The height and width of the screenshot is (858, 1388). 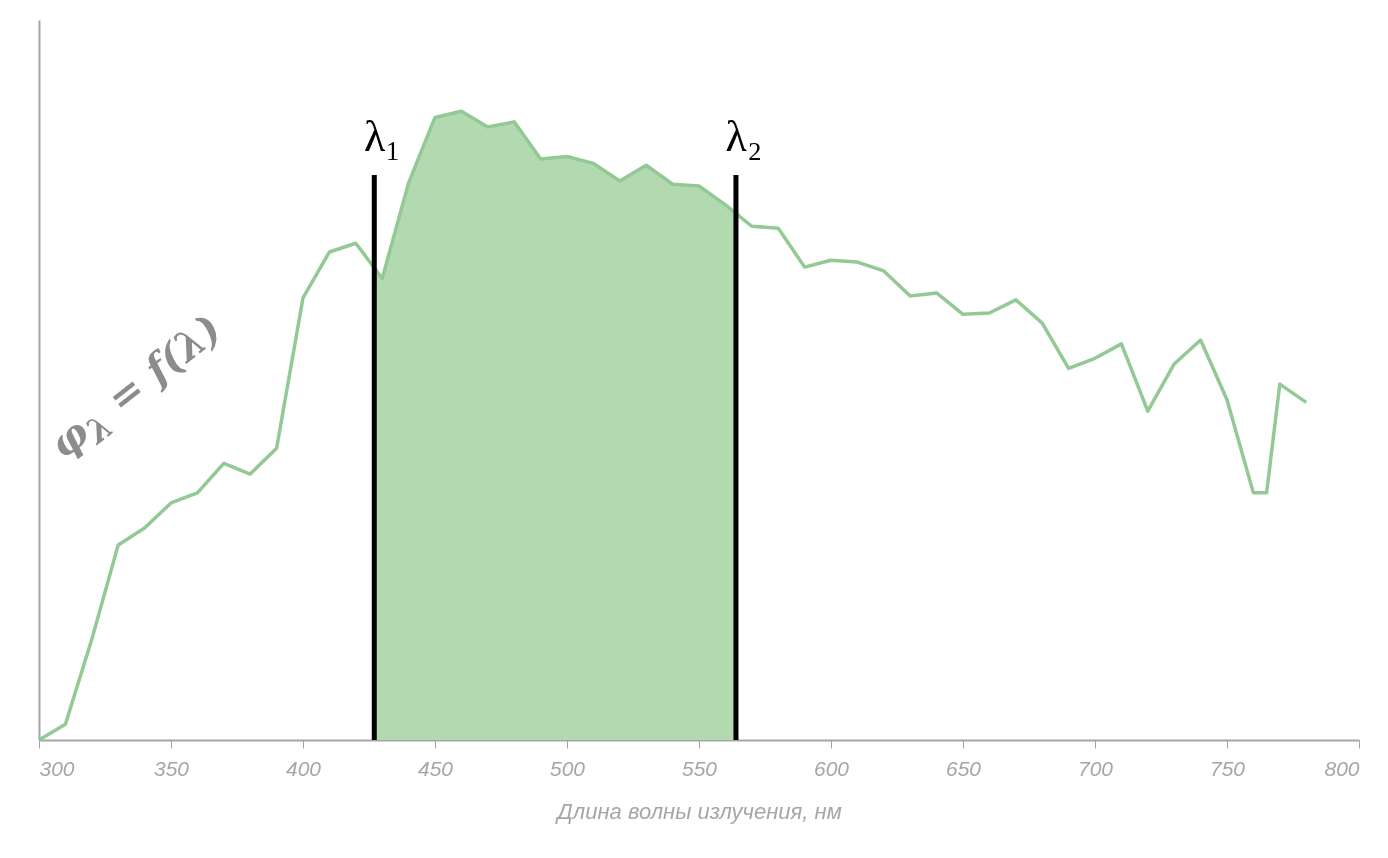 I want to click on x-tick-label: 450, so click(x=435, y=768).